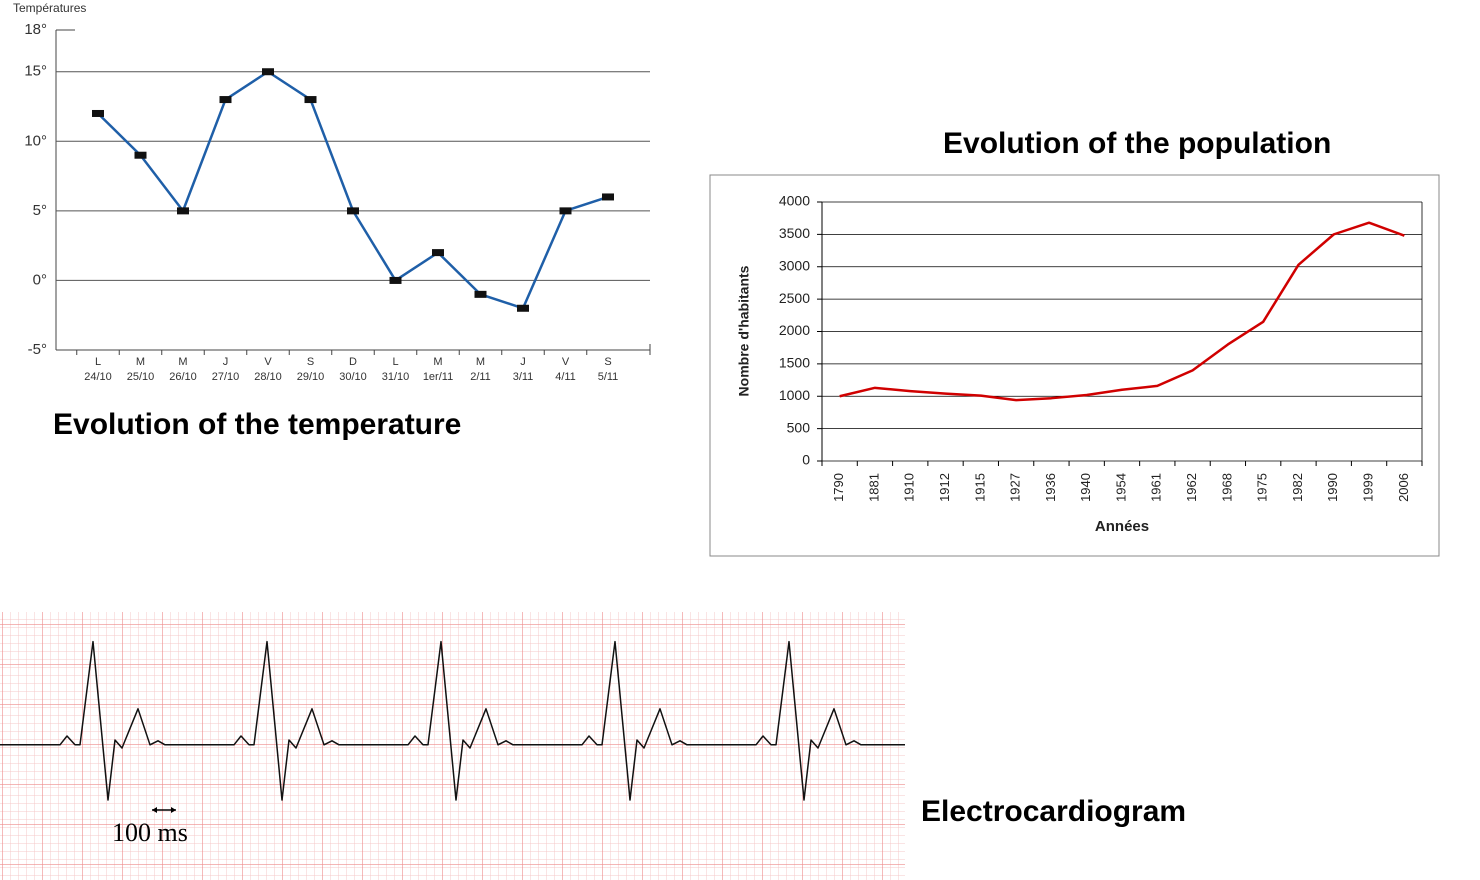 The image size is (1480, 880). I want to click on scale-arrow-head, so click(164, 810).